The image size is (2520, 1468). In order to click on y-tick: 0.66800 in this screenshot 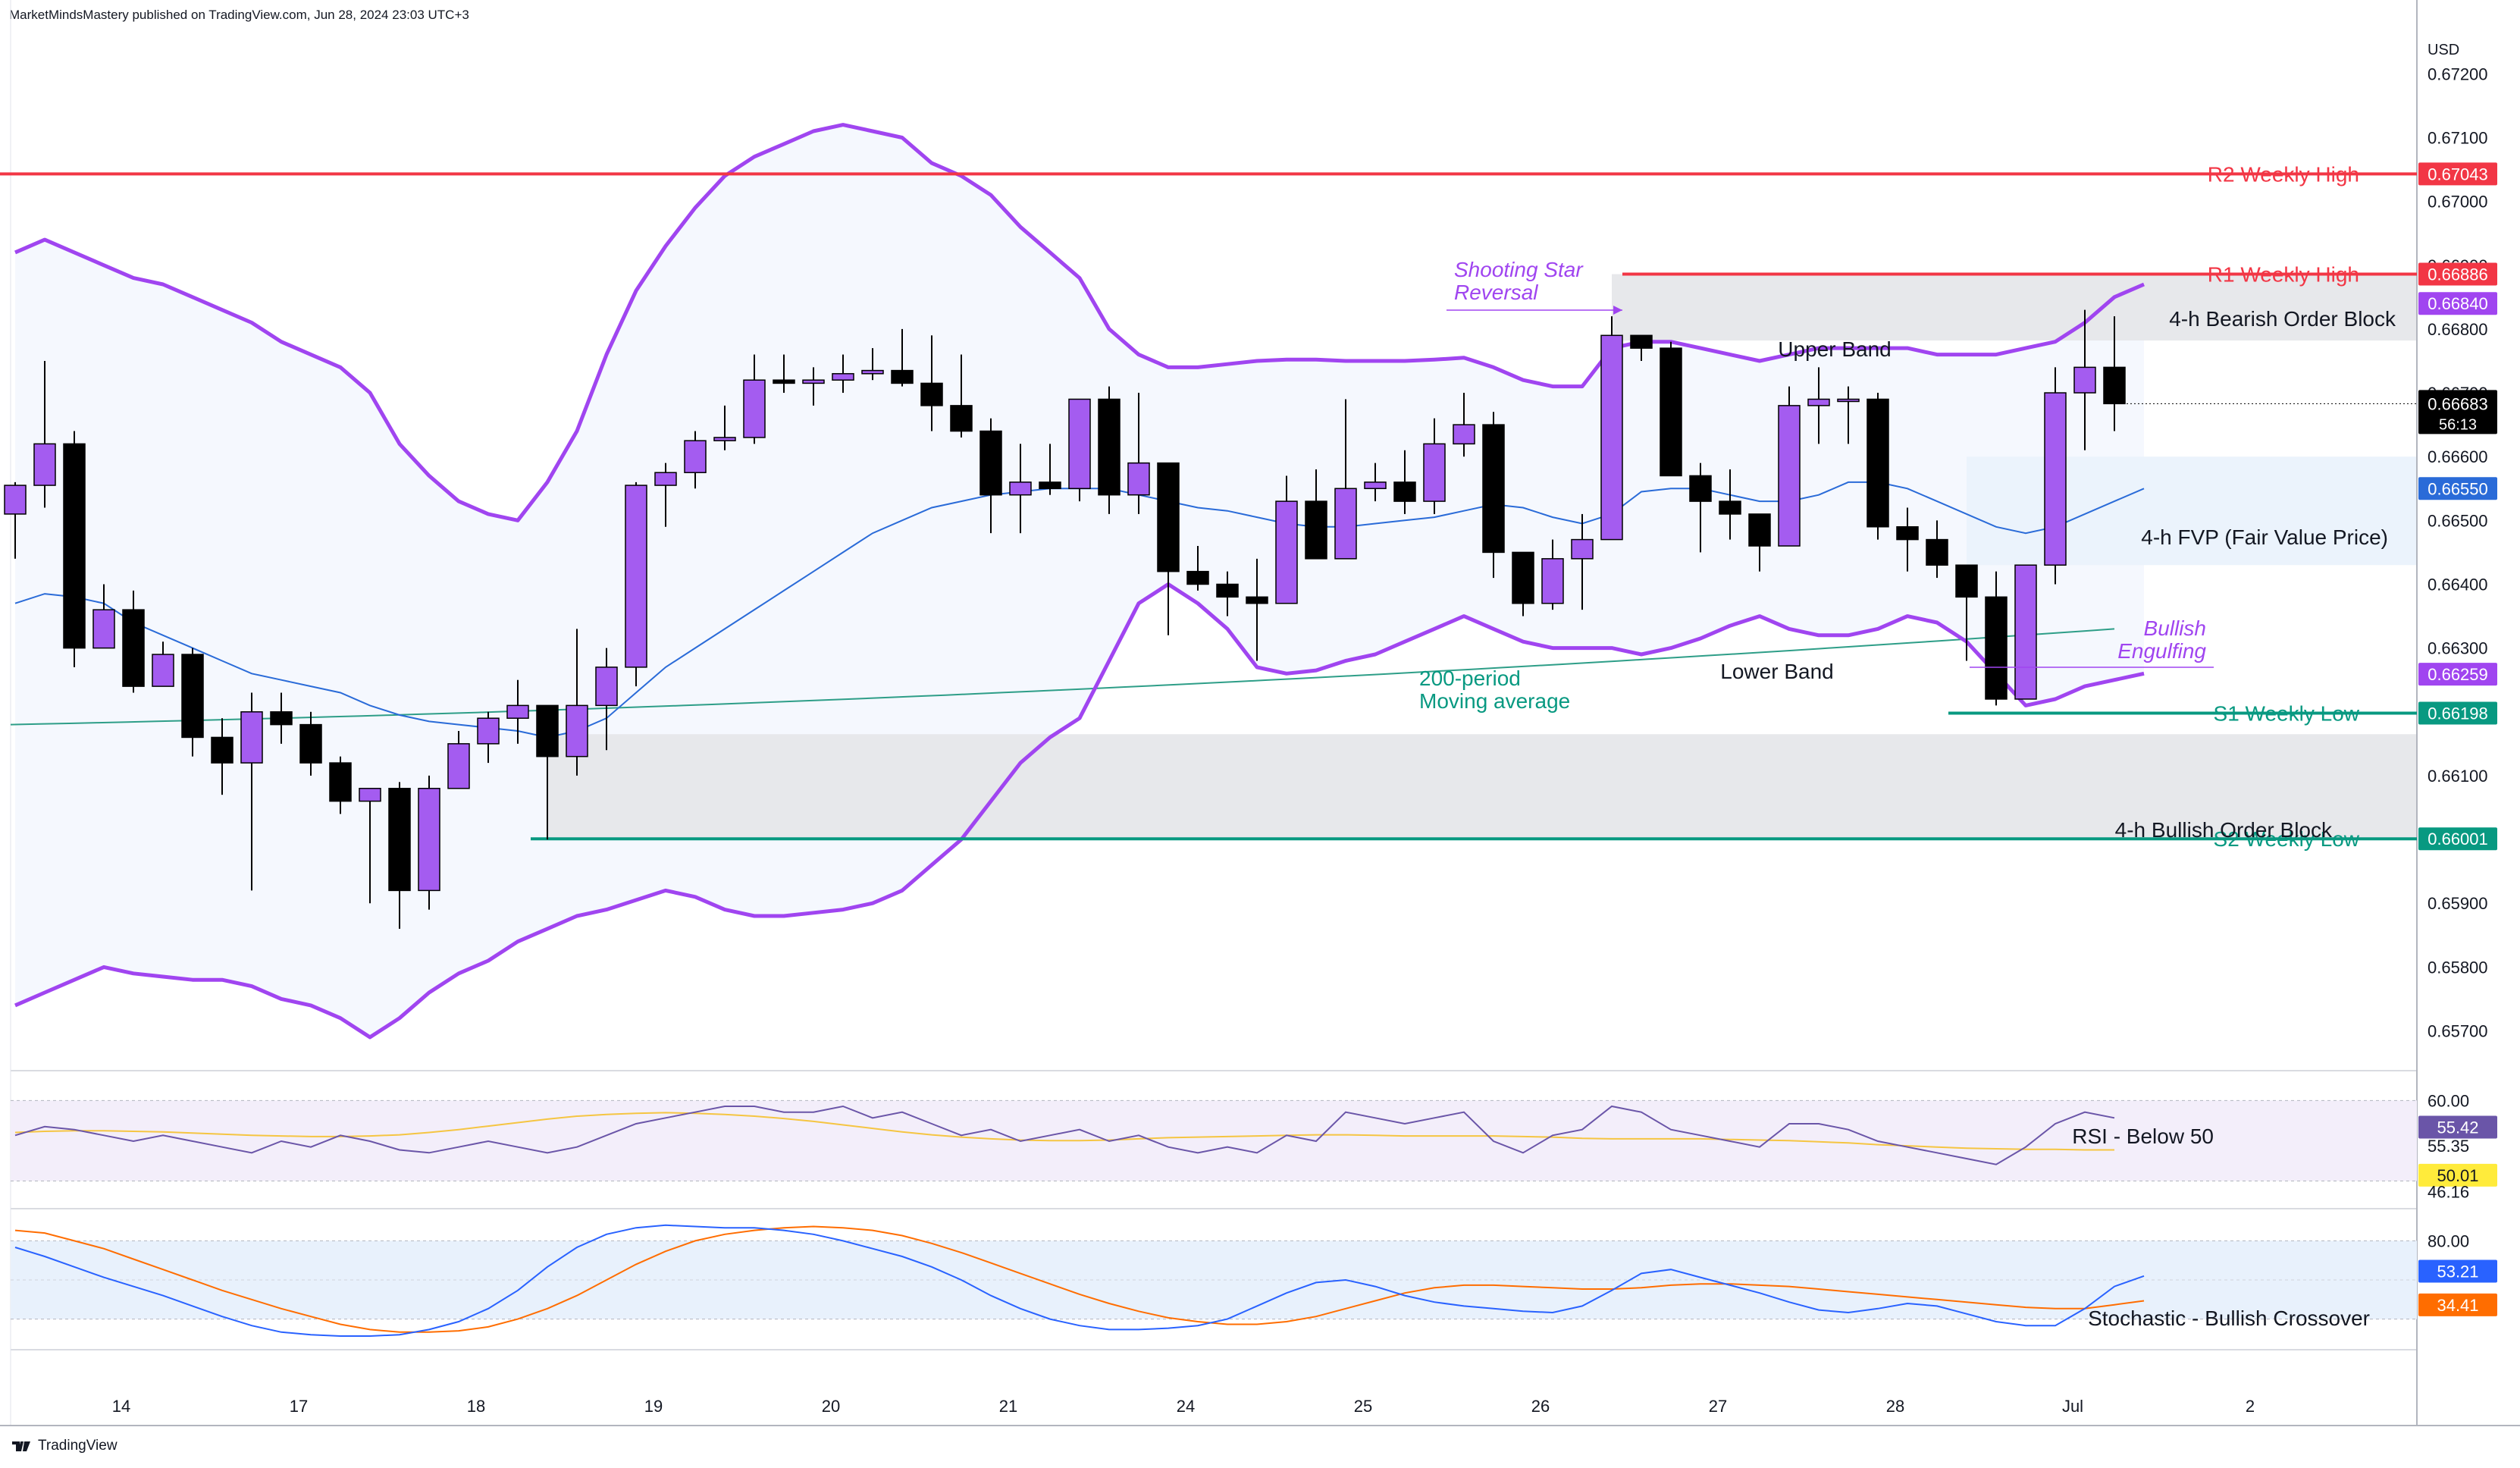, I will do `click(2458, 329)`.